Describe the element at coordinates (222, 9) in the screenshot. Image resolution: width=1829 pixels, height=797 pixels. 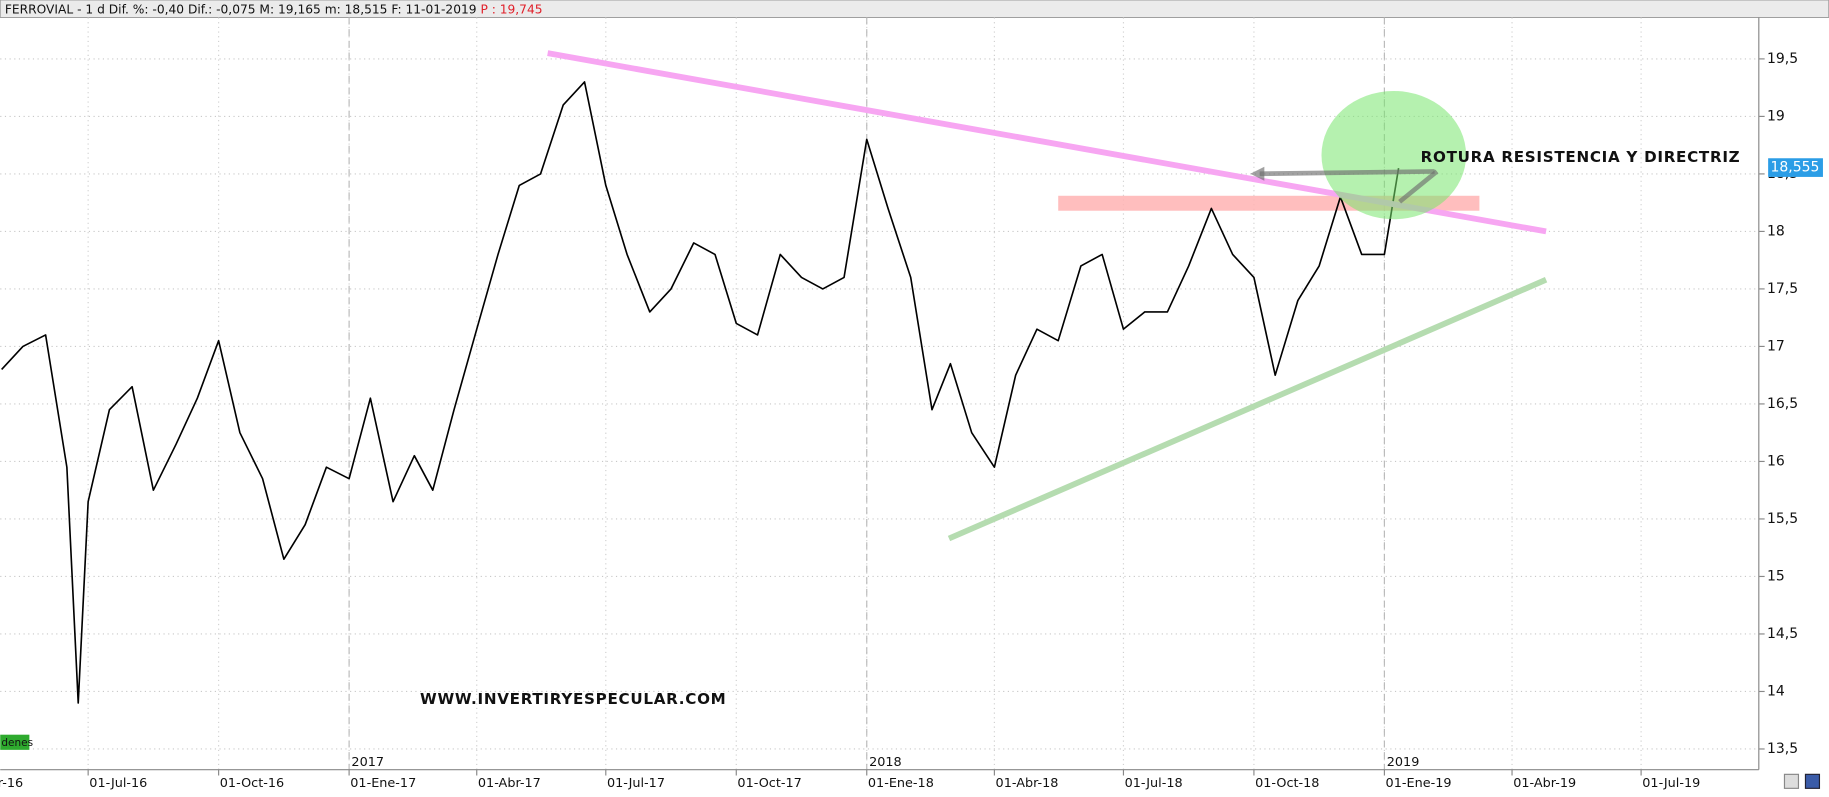
I see `header-item: Dif.: -0,075` at that location.